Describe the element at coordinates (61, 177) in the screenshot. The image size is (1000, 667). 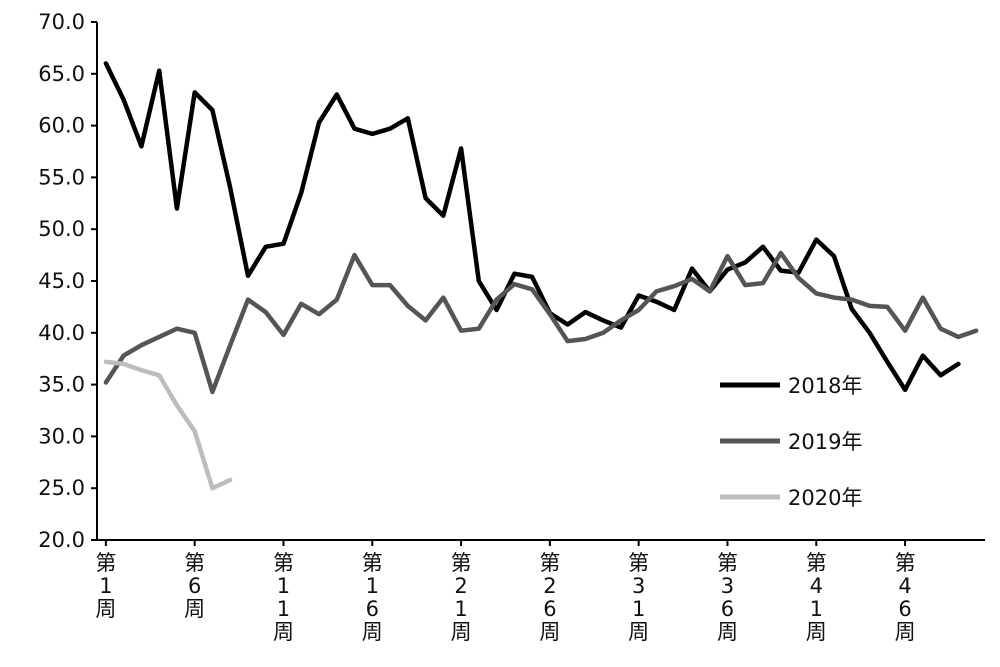
I see `y-tick-label: 55.0` at that location.